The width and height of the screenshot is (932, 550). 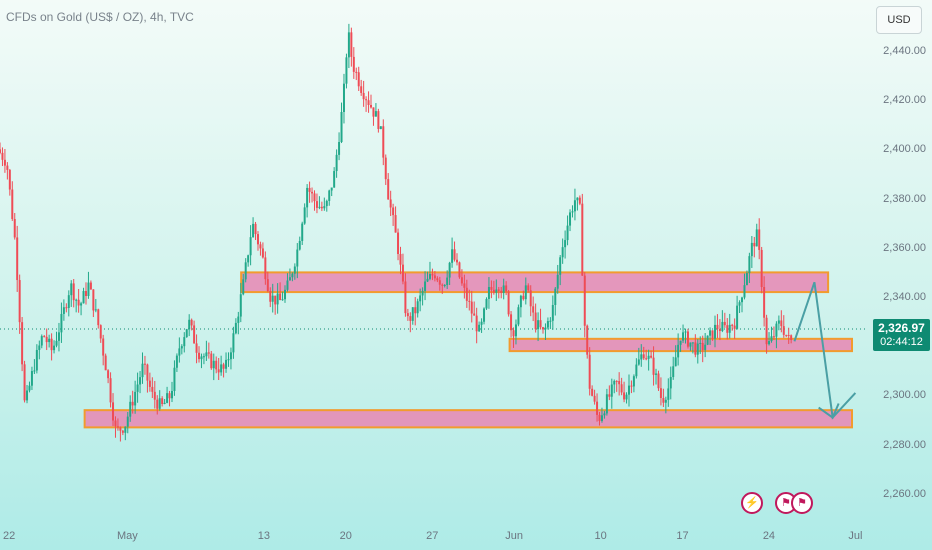 I want to click on time-tick: 20, so click(x=345, y=536).